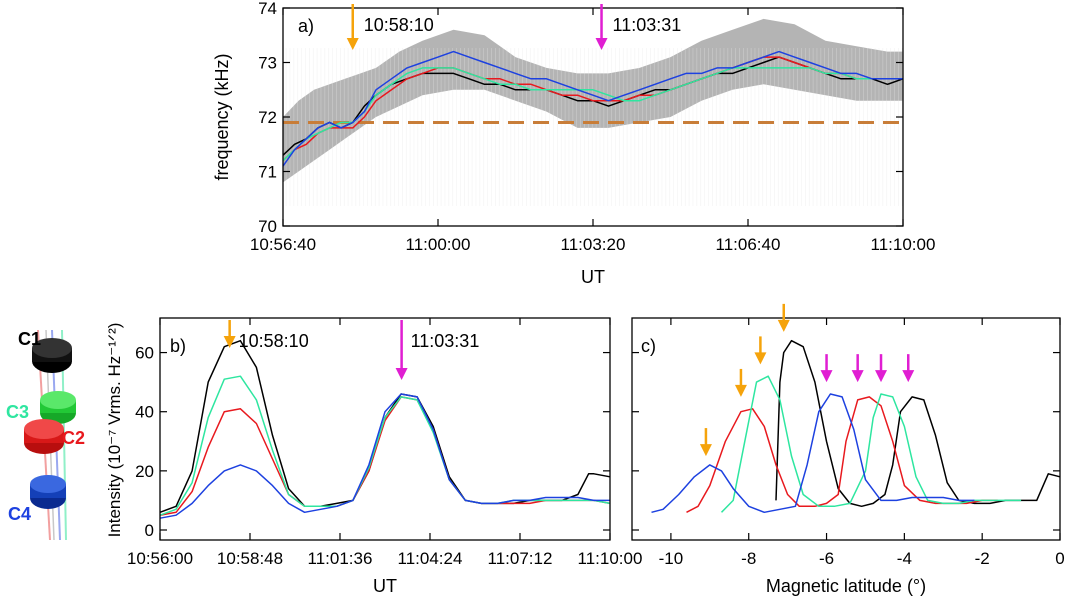 The height and width of the screenshot is (601, 1065). Describe the element at coordinates (48, 492) in the screenshot. I see `spacecraft-c4-body` at that location.